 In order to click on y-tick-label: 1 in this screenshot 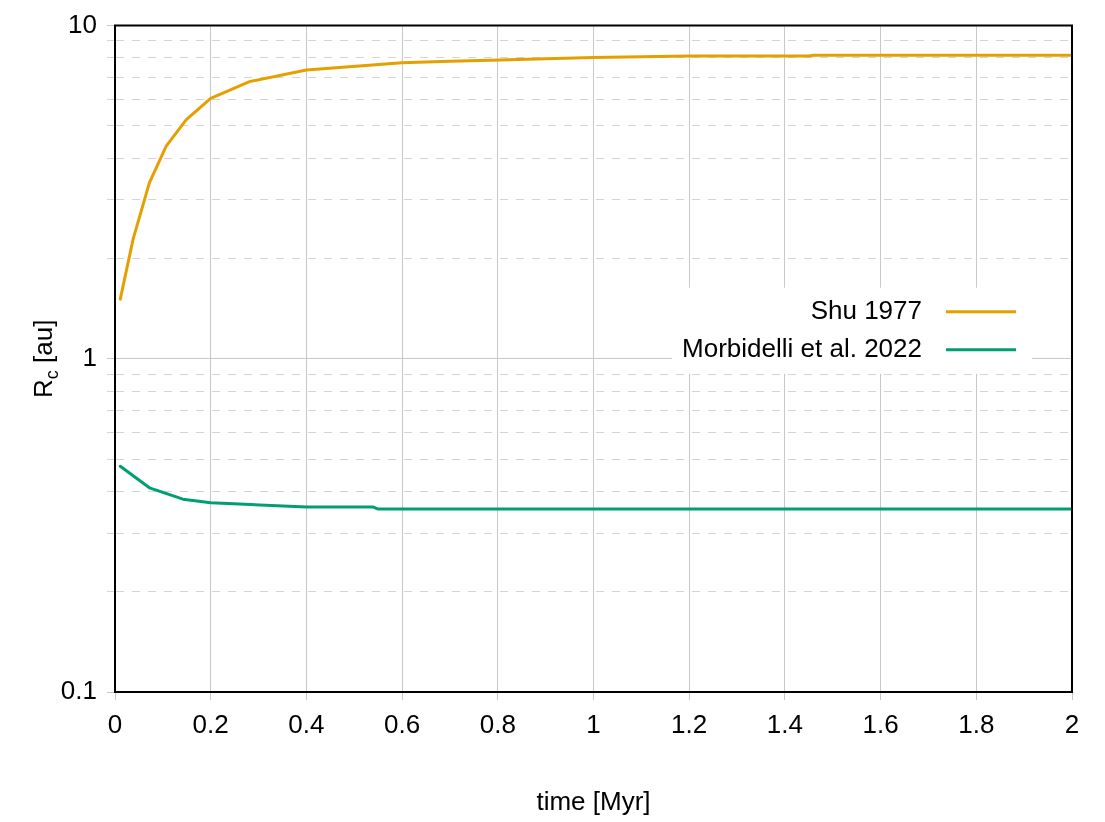, I will do `click(89, 356)`.